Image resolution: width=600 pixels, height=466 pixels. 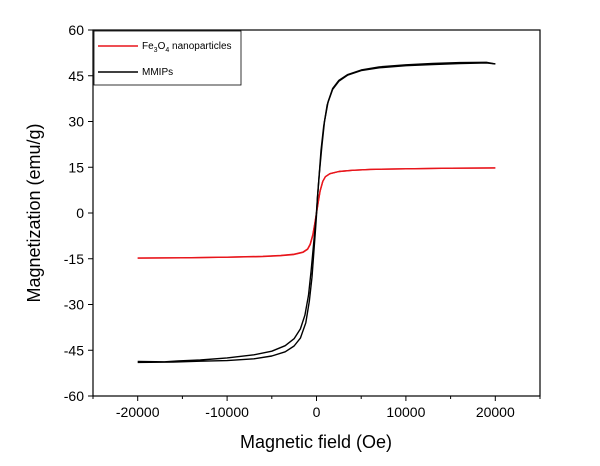 What do you see at coordinates (76, 167) in the screenshot?
I see `y-tick-label: 15` at bounding box center [76, 167].